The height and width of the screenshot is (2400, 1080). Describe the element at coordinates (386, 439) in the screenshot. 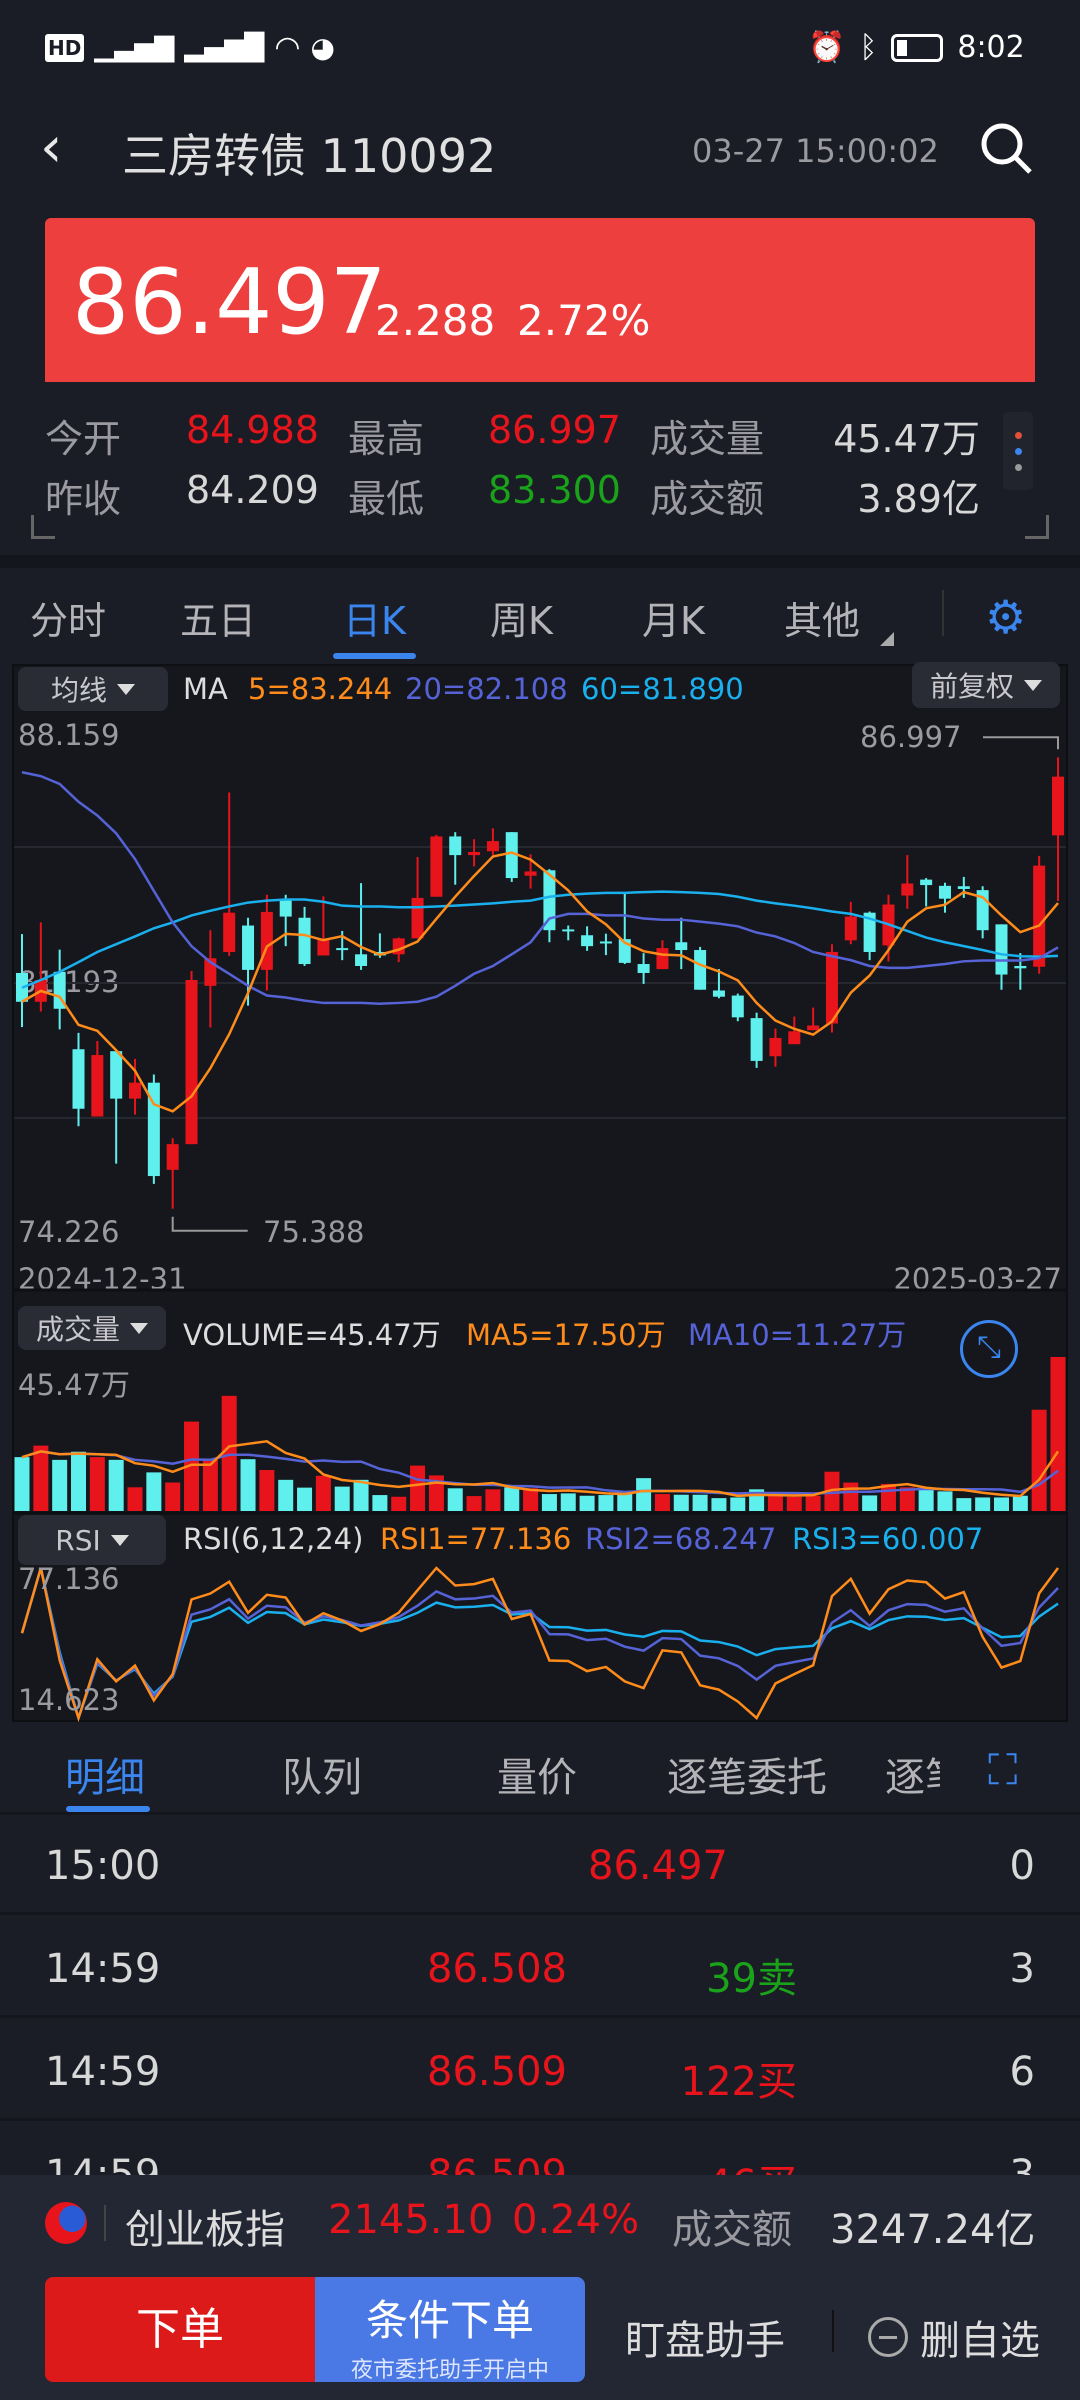

I see `high-label: 最高` at that location.